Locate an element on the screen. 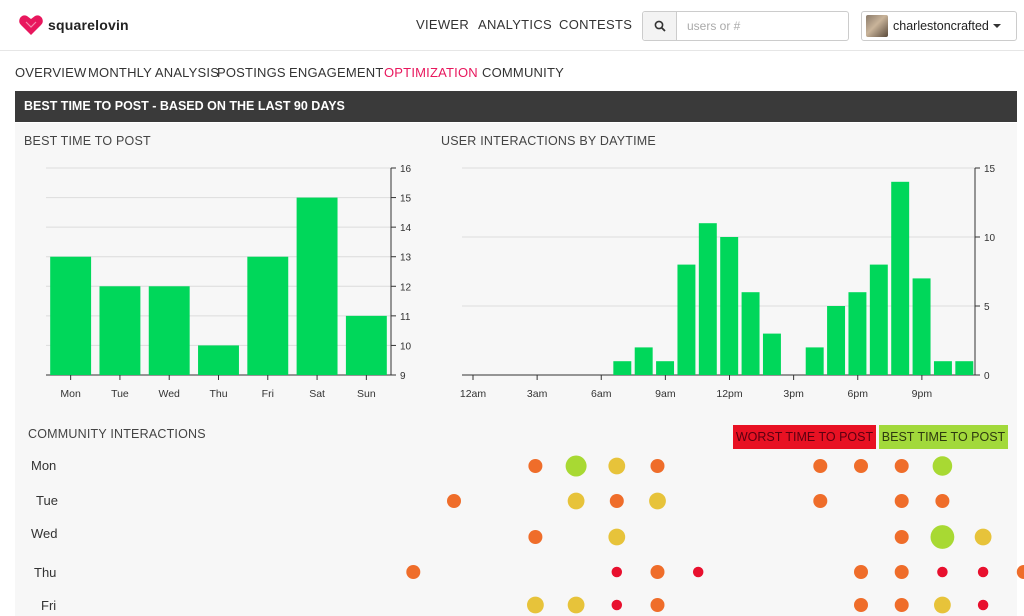  user-menu: charlestoncrafted is located at coordinates (939, 26).